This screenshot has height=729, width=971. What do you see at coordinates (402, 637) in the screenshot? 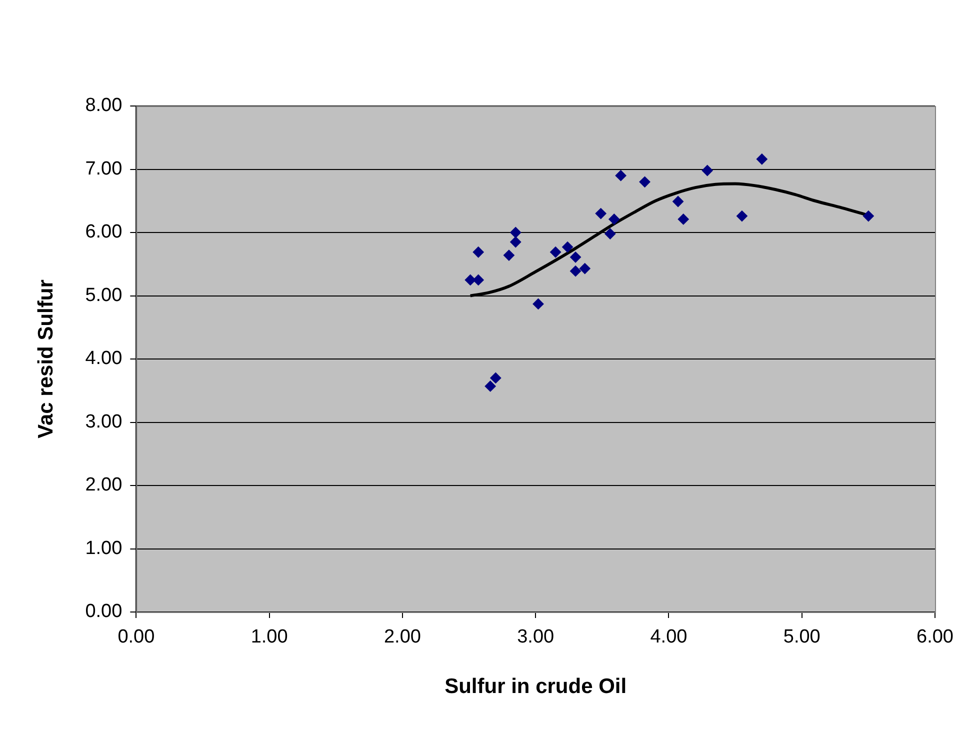
I see `x-tick-label: 2.00` at bounding box center [402, 637].